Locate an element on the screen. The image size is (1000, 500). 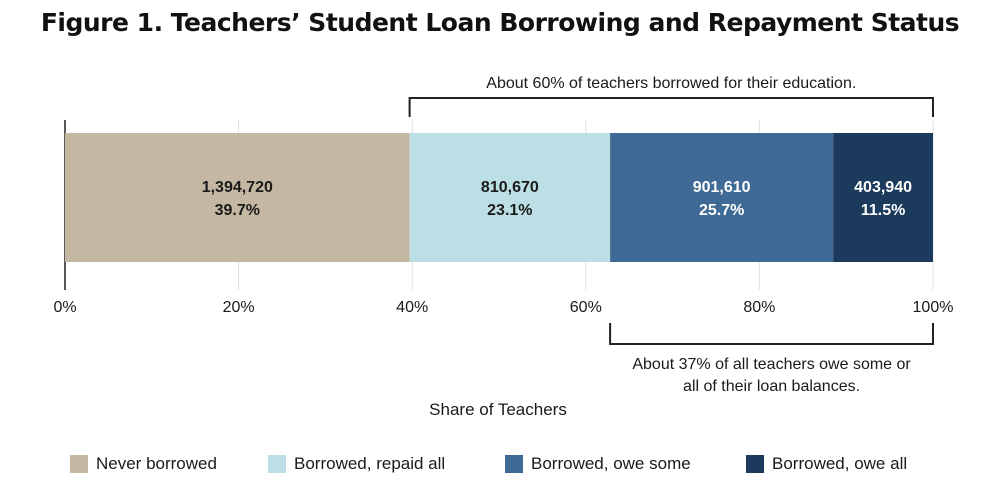
x-tick-label-4: 80% is located at coordinates (759, 307).